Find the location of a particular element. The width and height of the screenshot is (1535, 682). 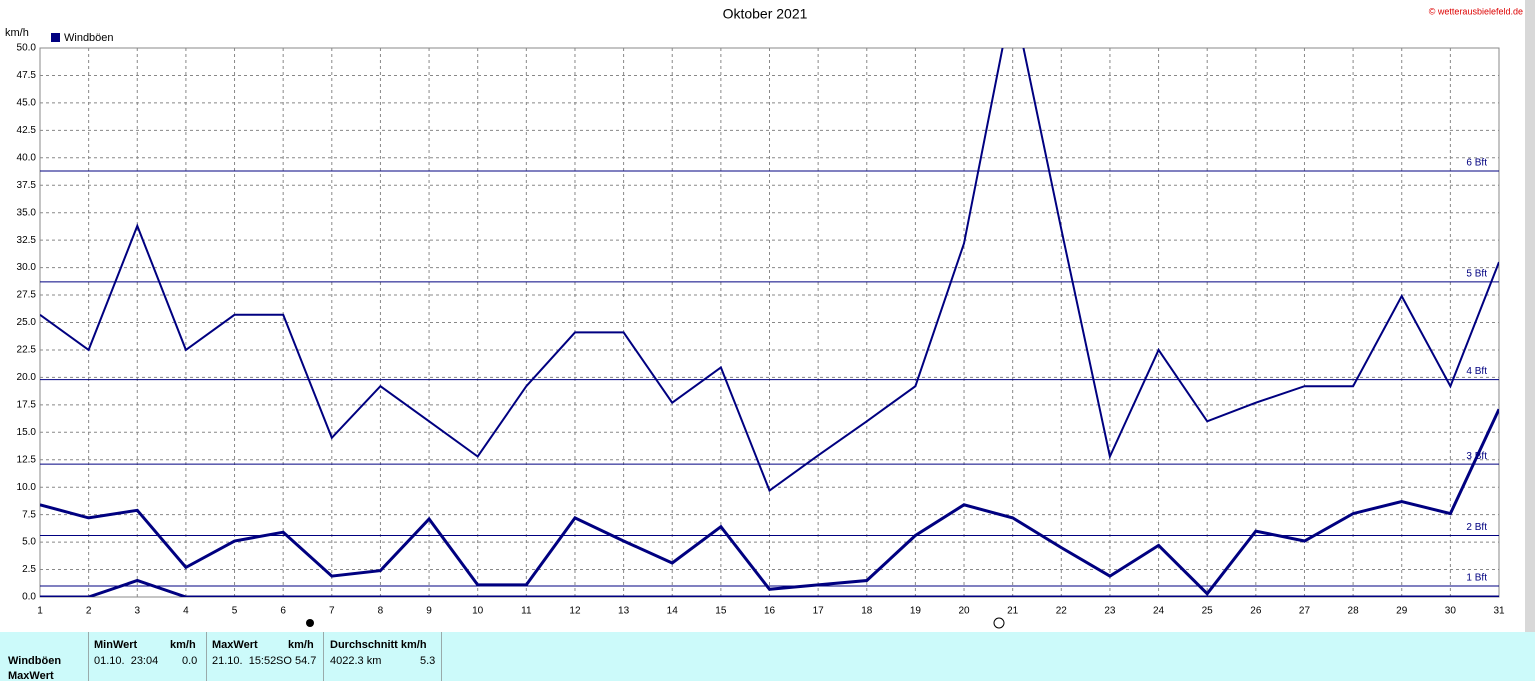

x-tick-label: 1 is located at coordinates (40, 611).